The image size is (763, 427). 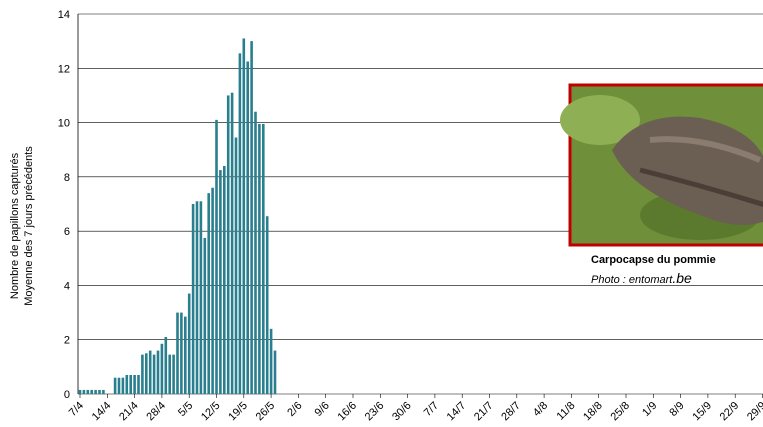 What do you see at coordinates (511, 412) in the screenshot?
I see `x-tick-label: 28/7` at bounding box center [511, 412].